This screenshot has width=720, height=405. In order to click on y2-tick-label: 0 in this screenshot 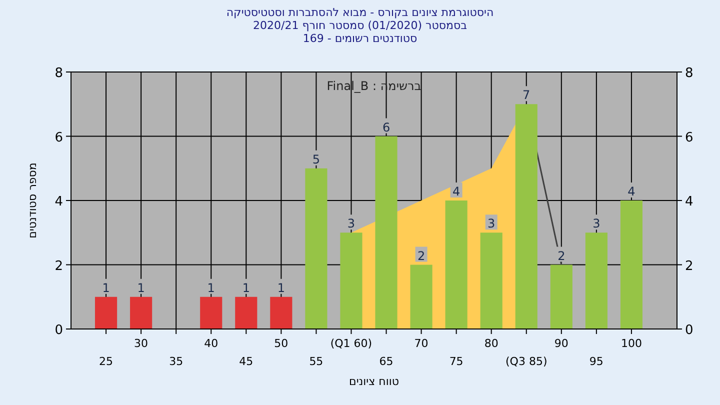, I will do `click(689, 330)`.